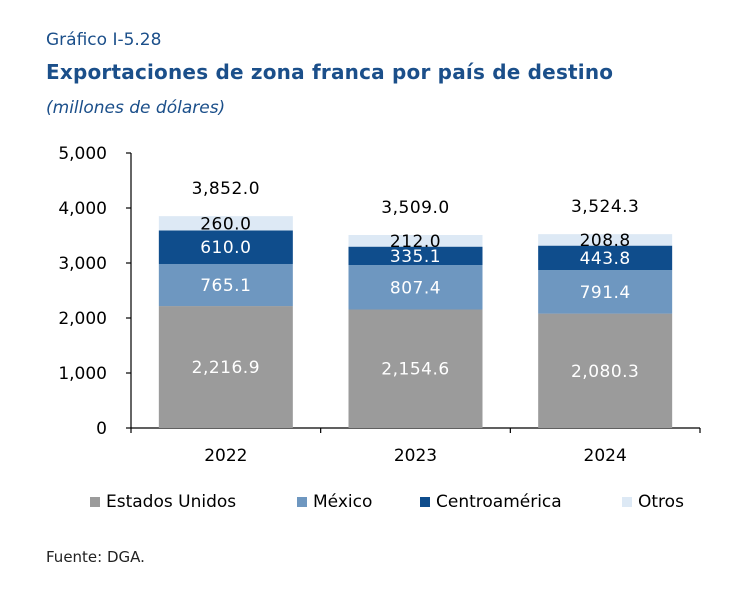 The image size is (734, 590). I want to click on y-tick-label: 0, so click(101, 429).